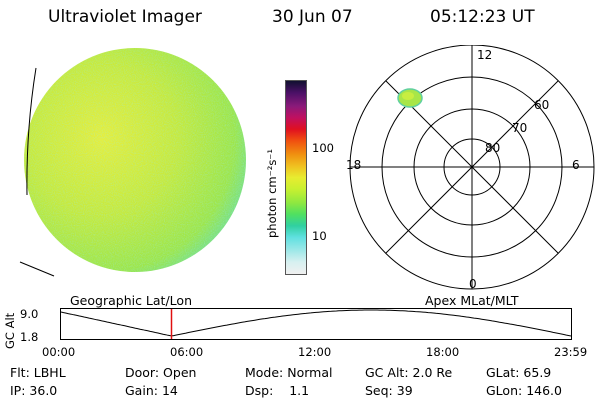 Image resolution: width=600 pixels, height=400 pixels. Describe the element at coordinates (432, 372) in the screenshot. I see `status-gc-alt-value: 2.0 Re` at that location.